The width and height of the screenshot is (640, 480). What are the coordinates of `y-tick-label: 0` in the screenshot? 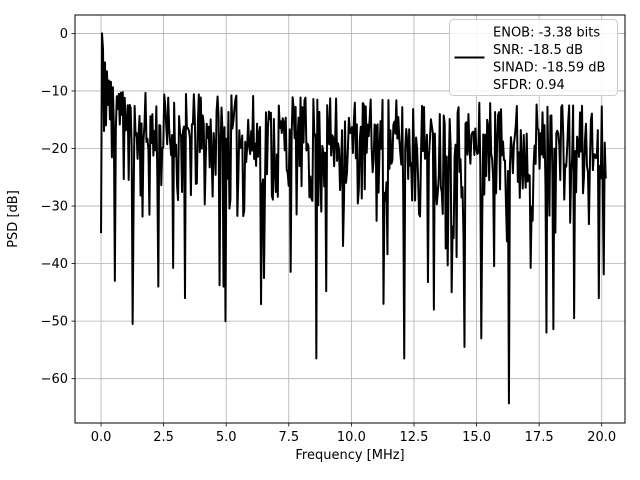 It's located at (64, 34).